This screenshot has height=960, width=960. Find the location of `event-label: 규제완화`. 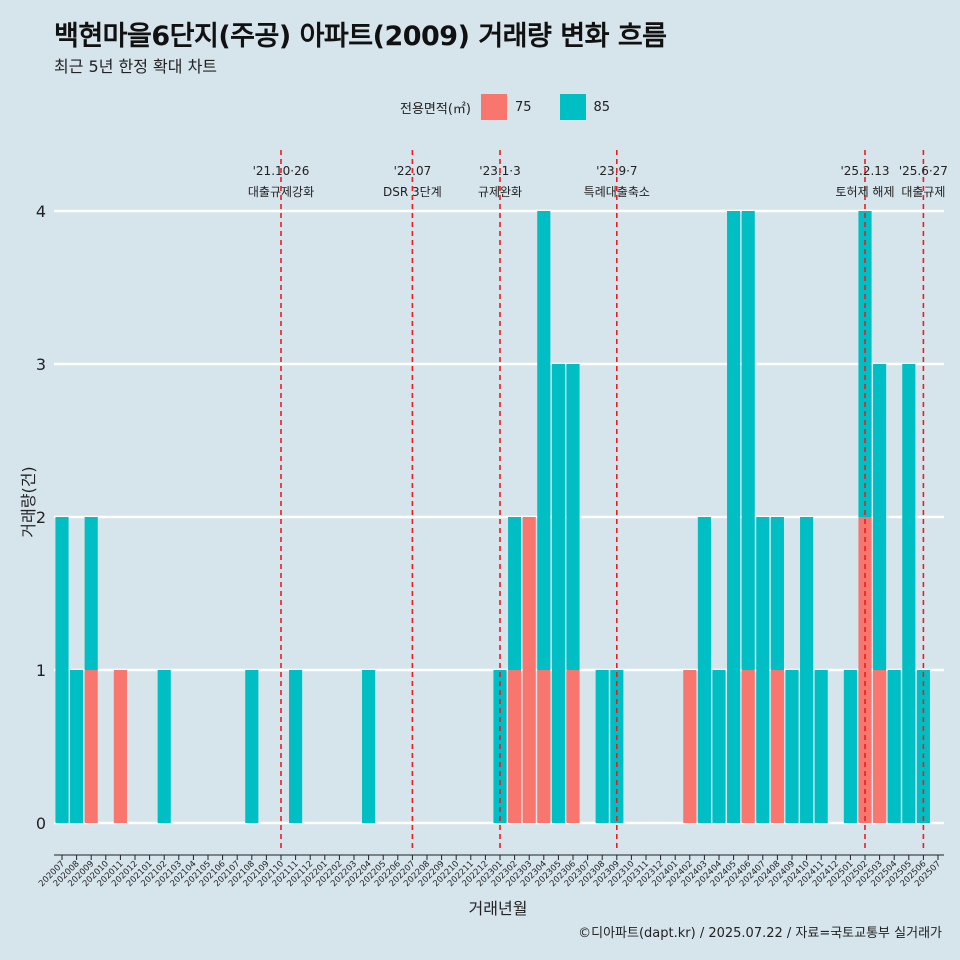

event-label: 규제완화 is located at coordinates (500, 192).